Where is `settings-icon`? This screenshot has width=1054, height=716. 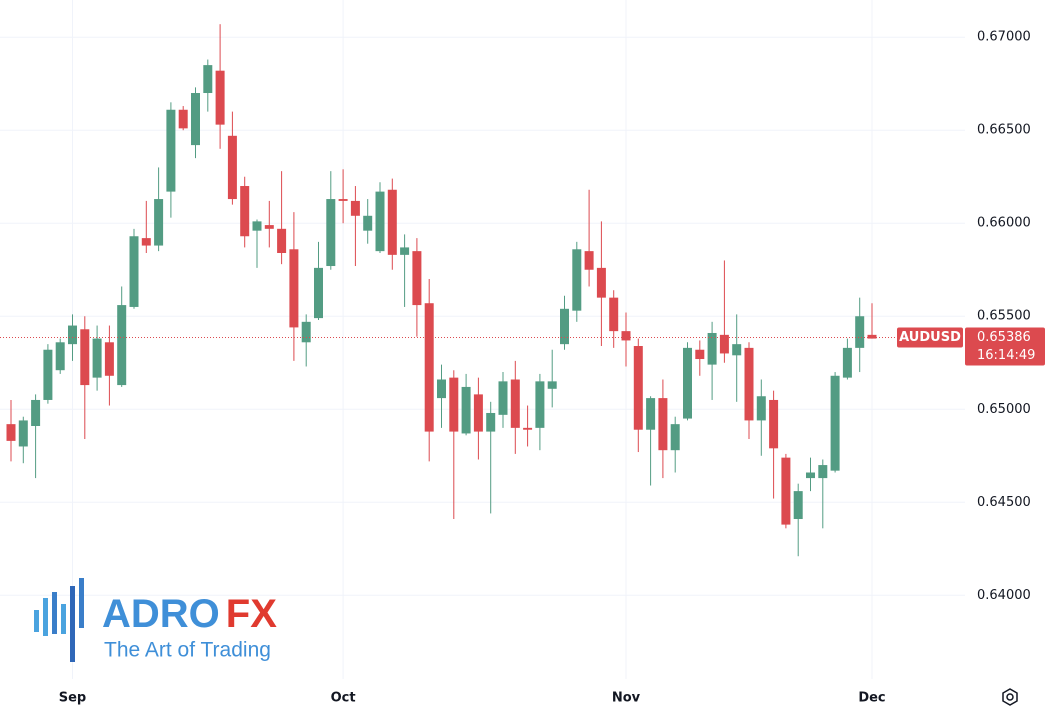 settings-icon is located at coordinates (1010, 697).